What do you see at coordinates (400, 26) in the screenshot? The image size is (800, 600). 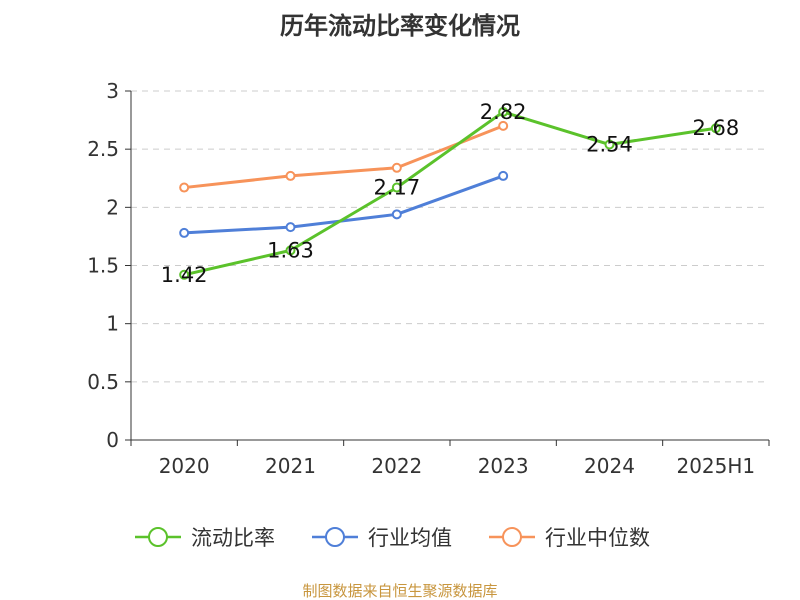 I see `chart-title: 历年流动比率变化情况` at bounding box center [400, 26].